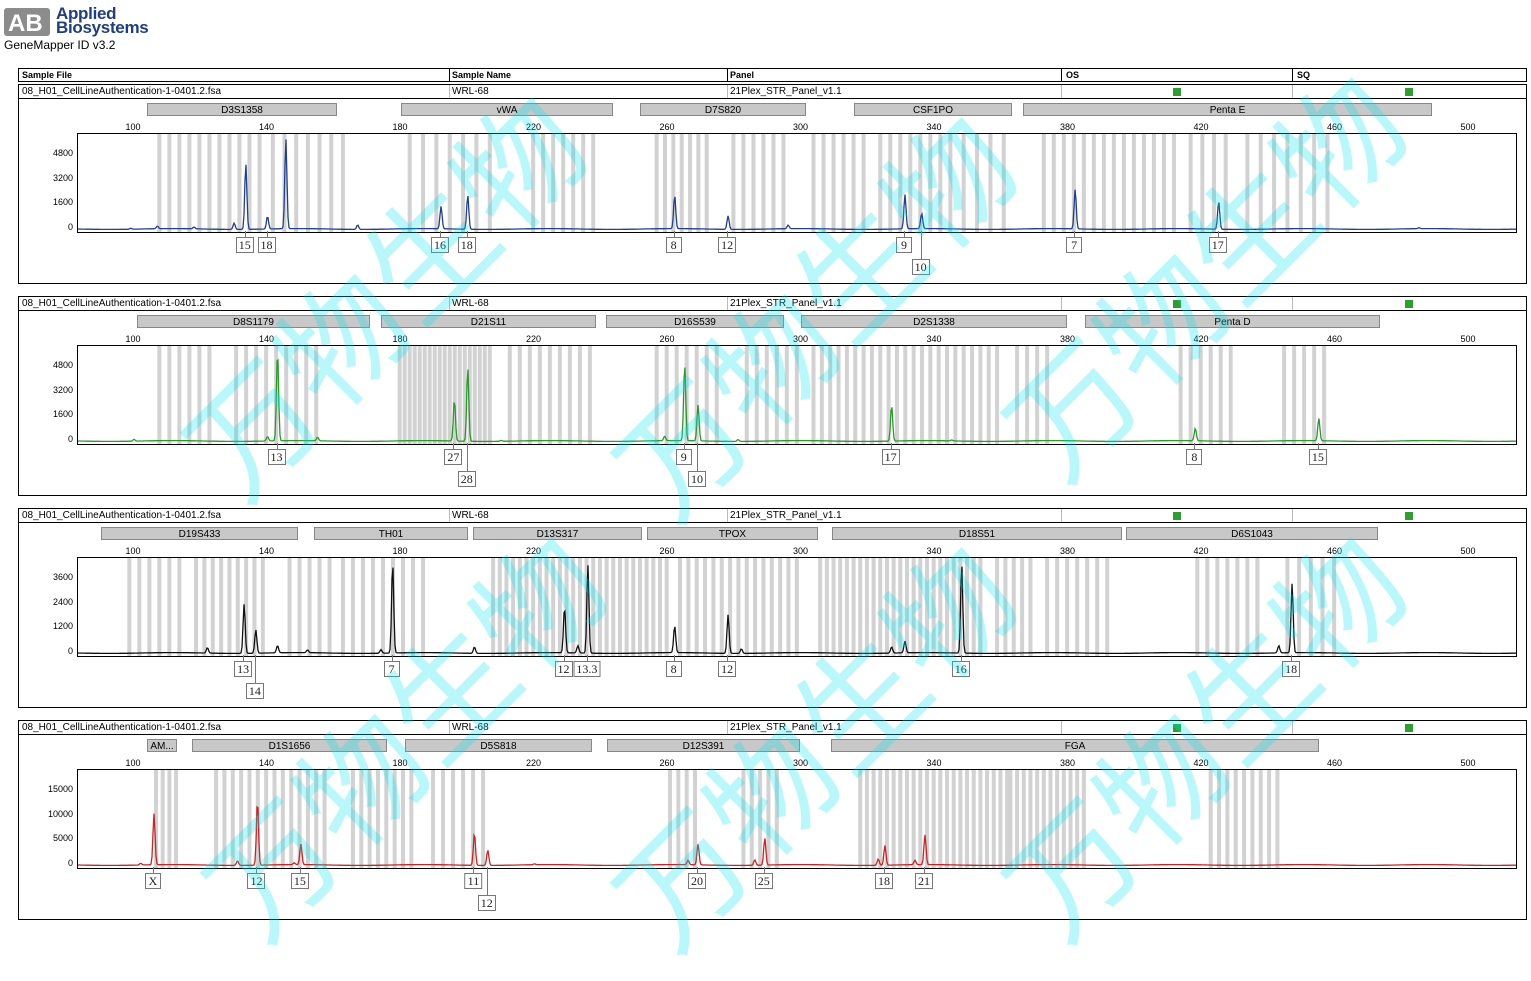 The image size is (1531, 981). Describe the element at coordinates (266, 339) in the screenshot. I see `size-ruler-label: 140` at that location.